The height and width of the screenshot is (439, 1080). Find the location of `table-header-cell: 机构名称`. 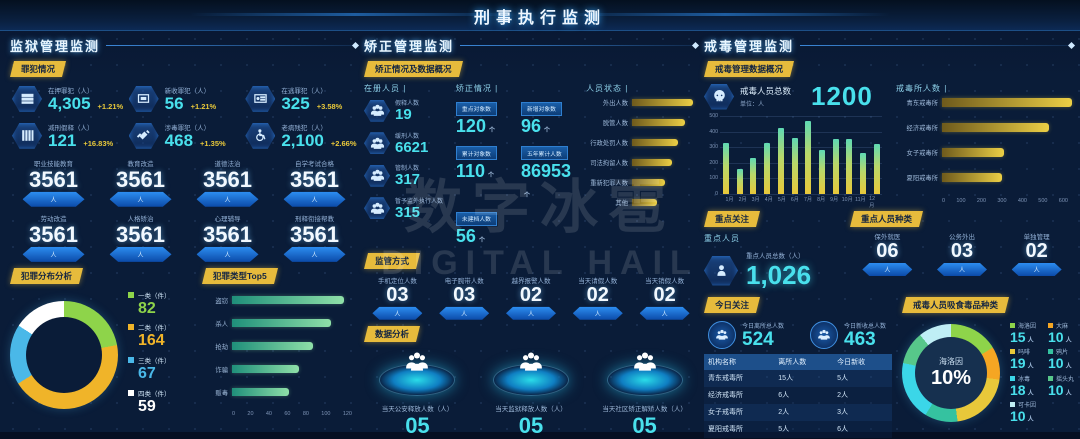

table-header-cell: 机构名称 is located at coordinates (739, 361).